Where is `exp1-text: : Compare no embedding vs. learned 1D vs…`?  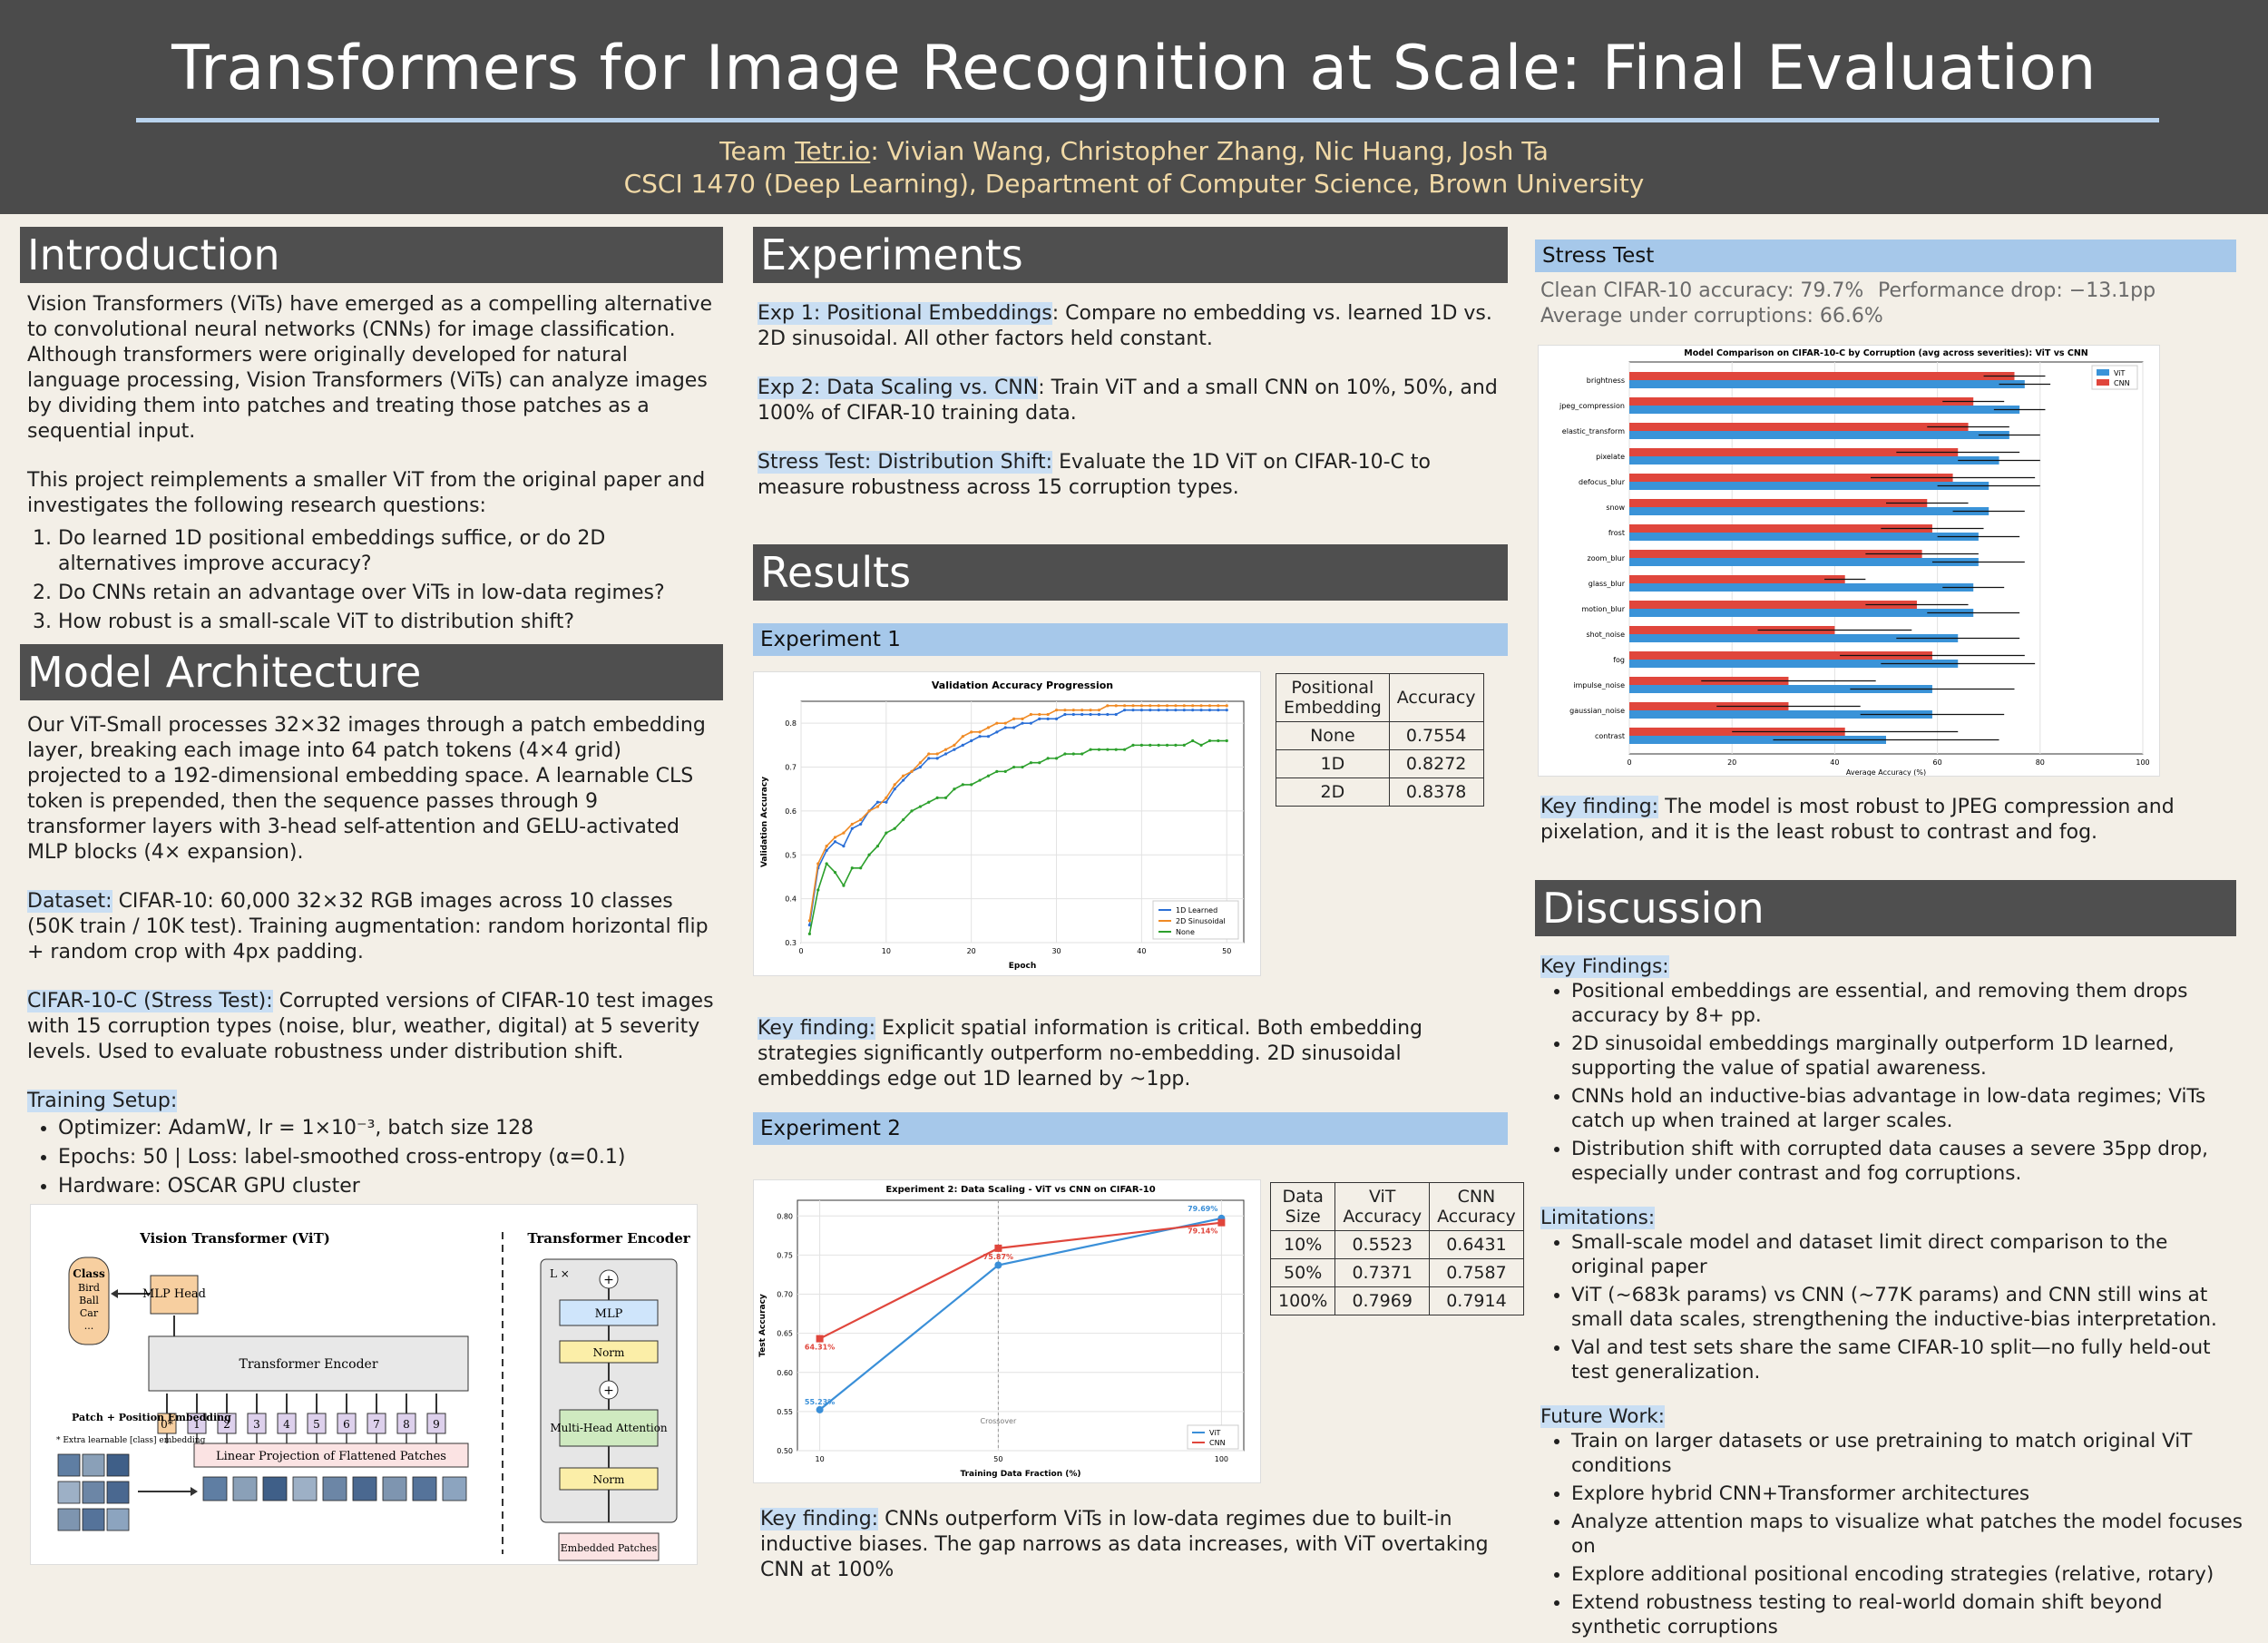
exp1-text: : Compare no embedding vs. learned 1D vs… is located at coordinates (1125, 326).